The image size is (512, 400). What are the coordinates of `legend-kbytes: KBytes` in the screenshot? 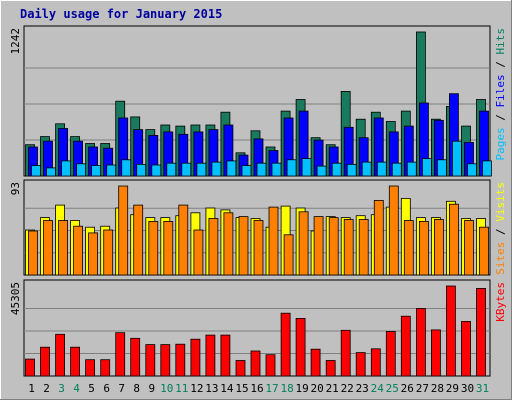 It's located at (500, 302).